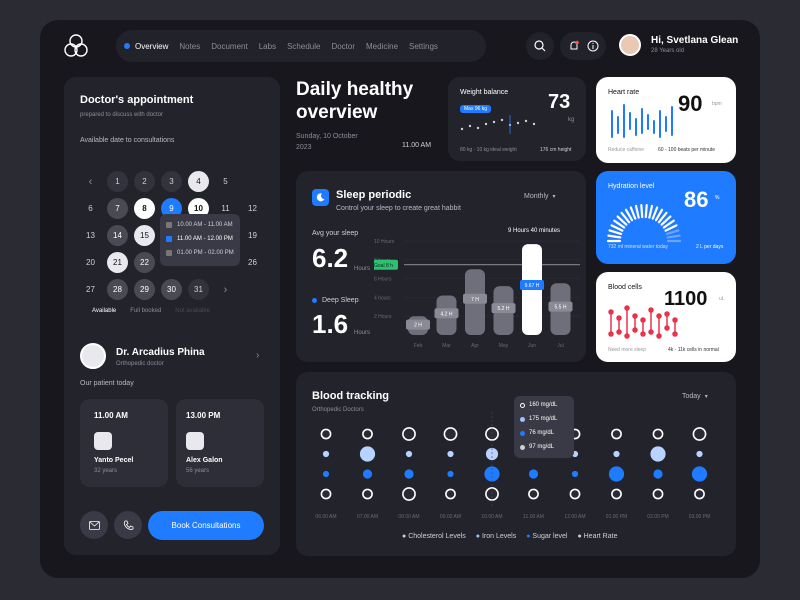 The width and height of the screenshot is (800, 600). Describe the element at coordinates (258, 355) in the screenshot. I see `chevron-right-icon: ›` at that location.